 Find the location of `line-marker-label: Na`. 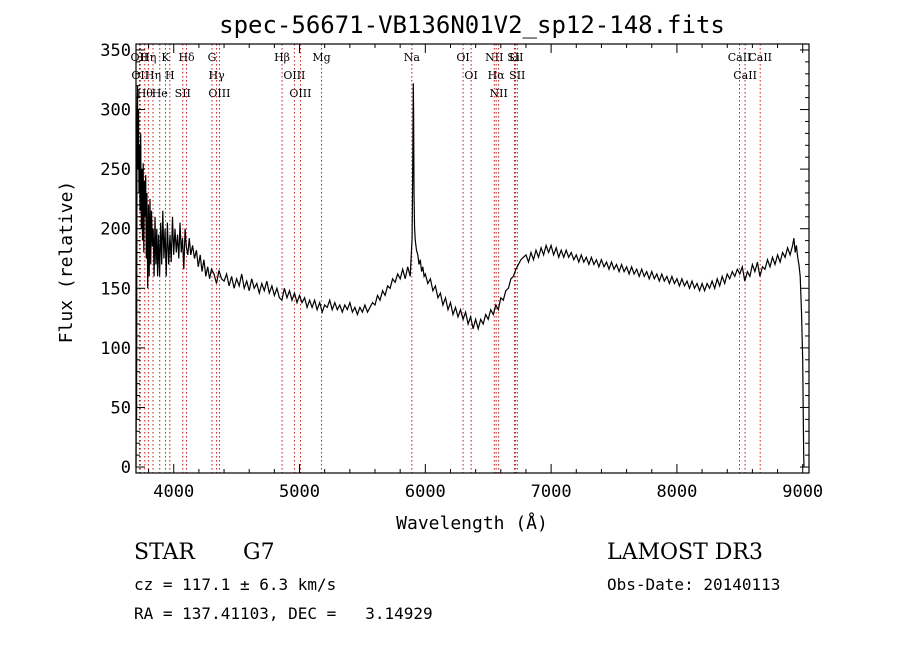

line-marker-label: Na is located at coordinates (412, 57).